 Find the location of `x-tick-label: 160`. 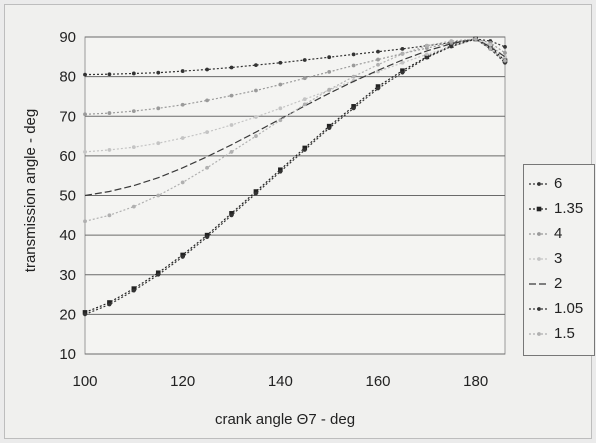

x-tick-label: 160 is located at coordinates (378, 381).